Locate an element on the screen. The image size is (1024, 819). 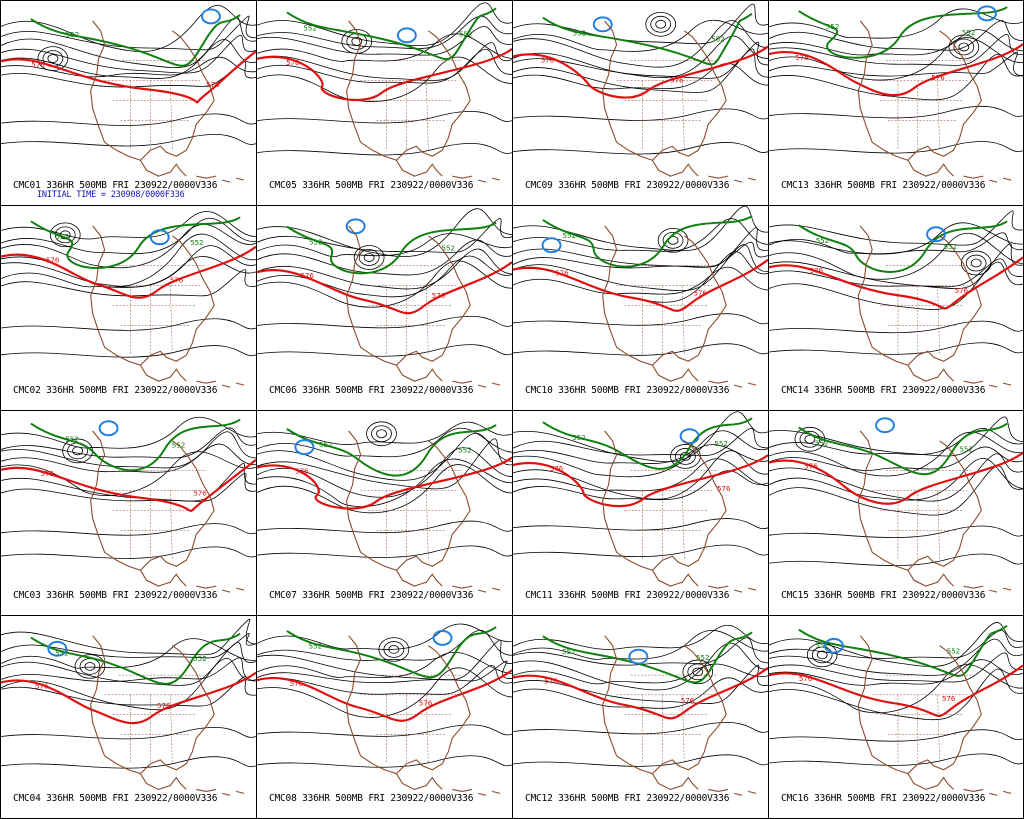
panel-caption: CMC07 336HR 500MB FRI 230922/0000V336 is located at coordinates (371, 595).